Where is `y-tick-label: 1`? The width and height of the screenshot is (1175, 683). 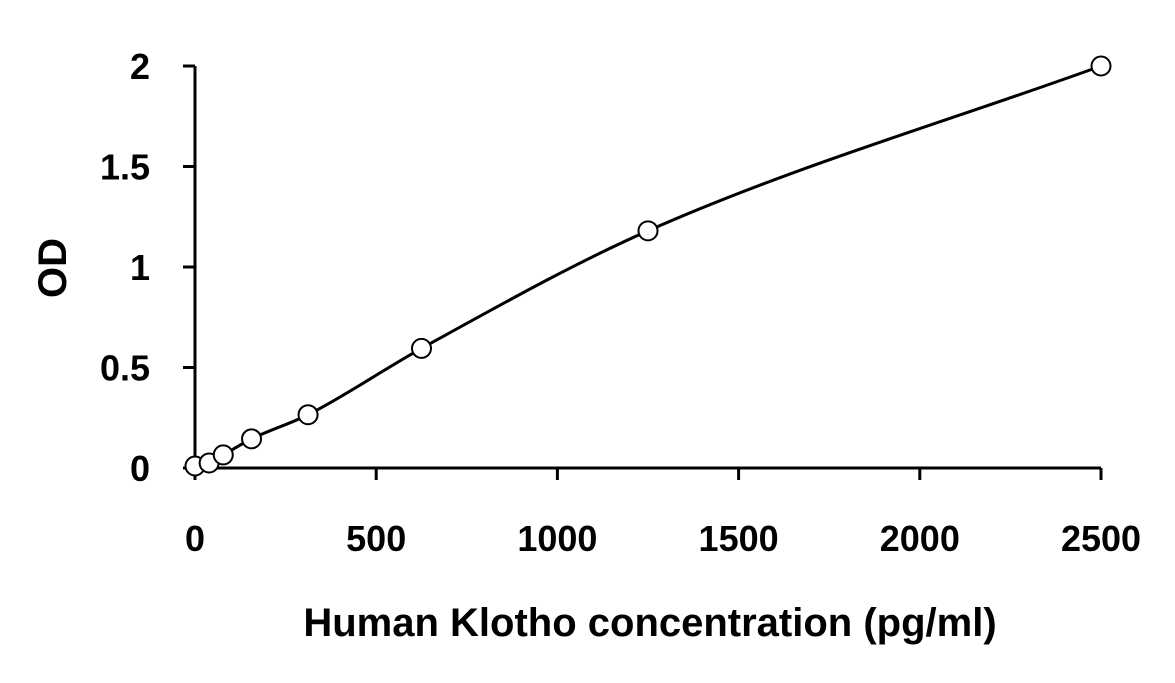 y-tick-label: 1 is located at coordinates (140, 267).